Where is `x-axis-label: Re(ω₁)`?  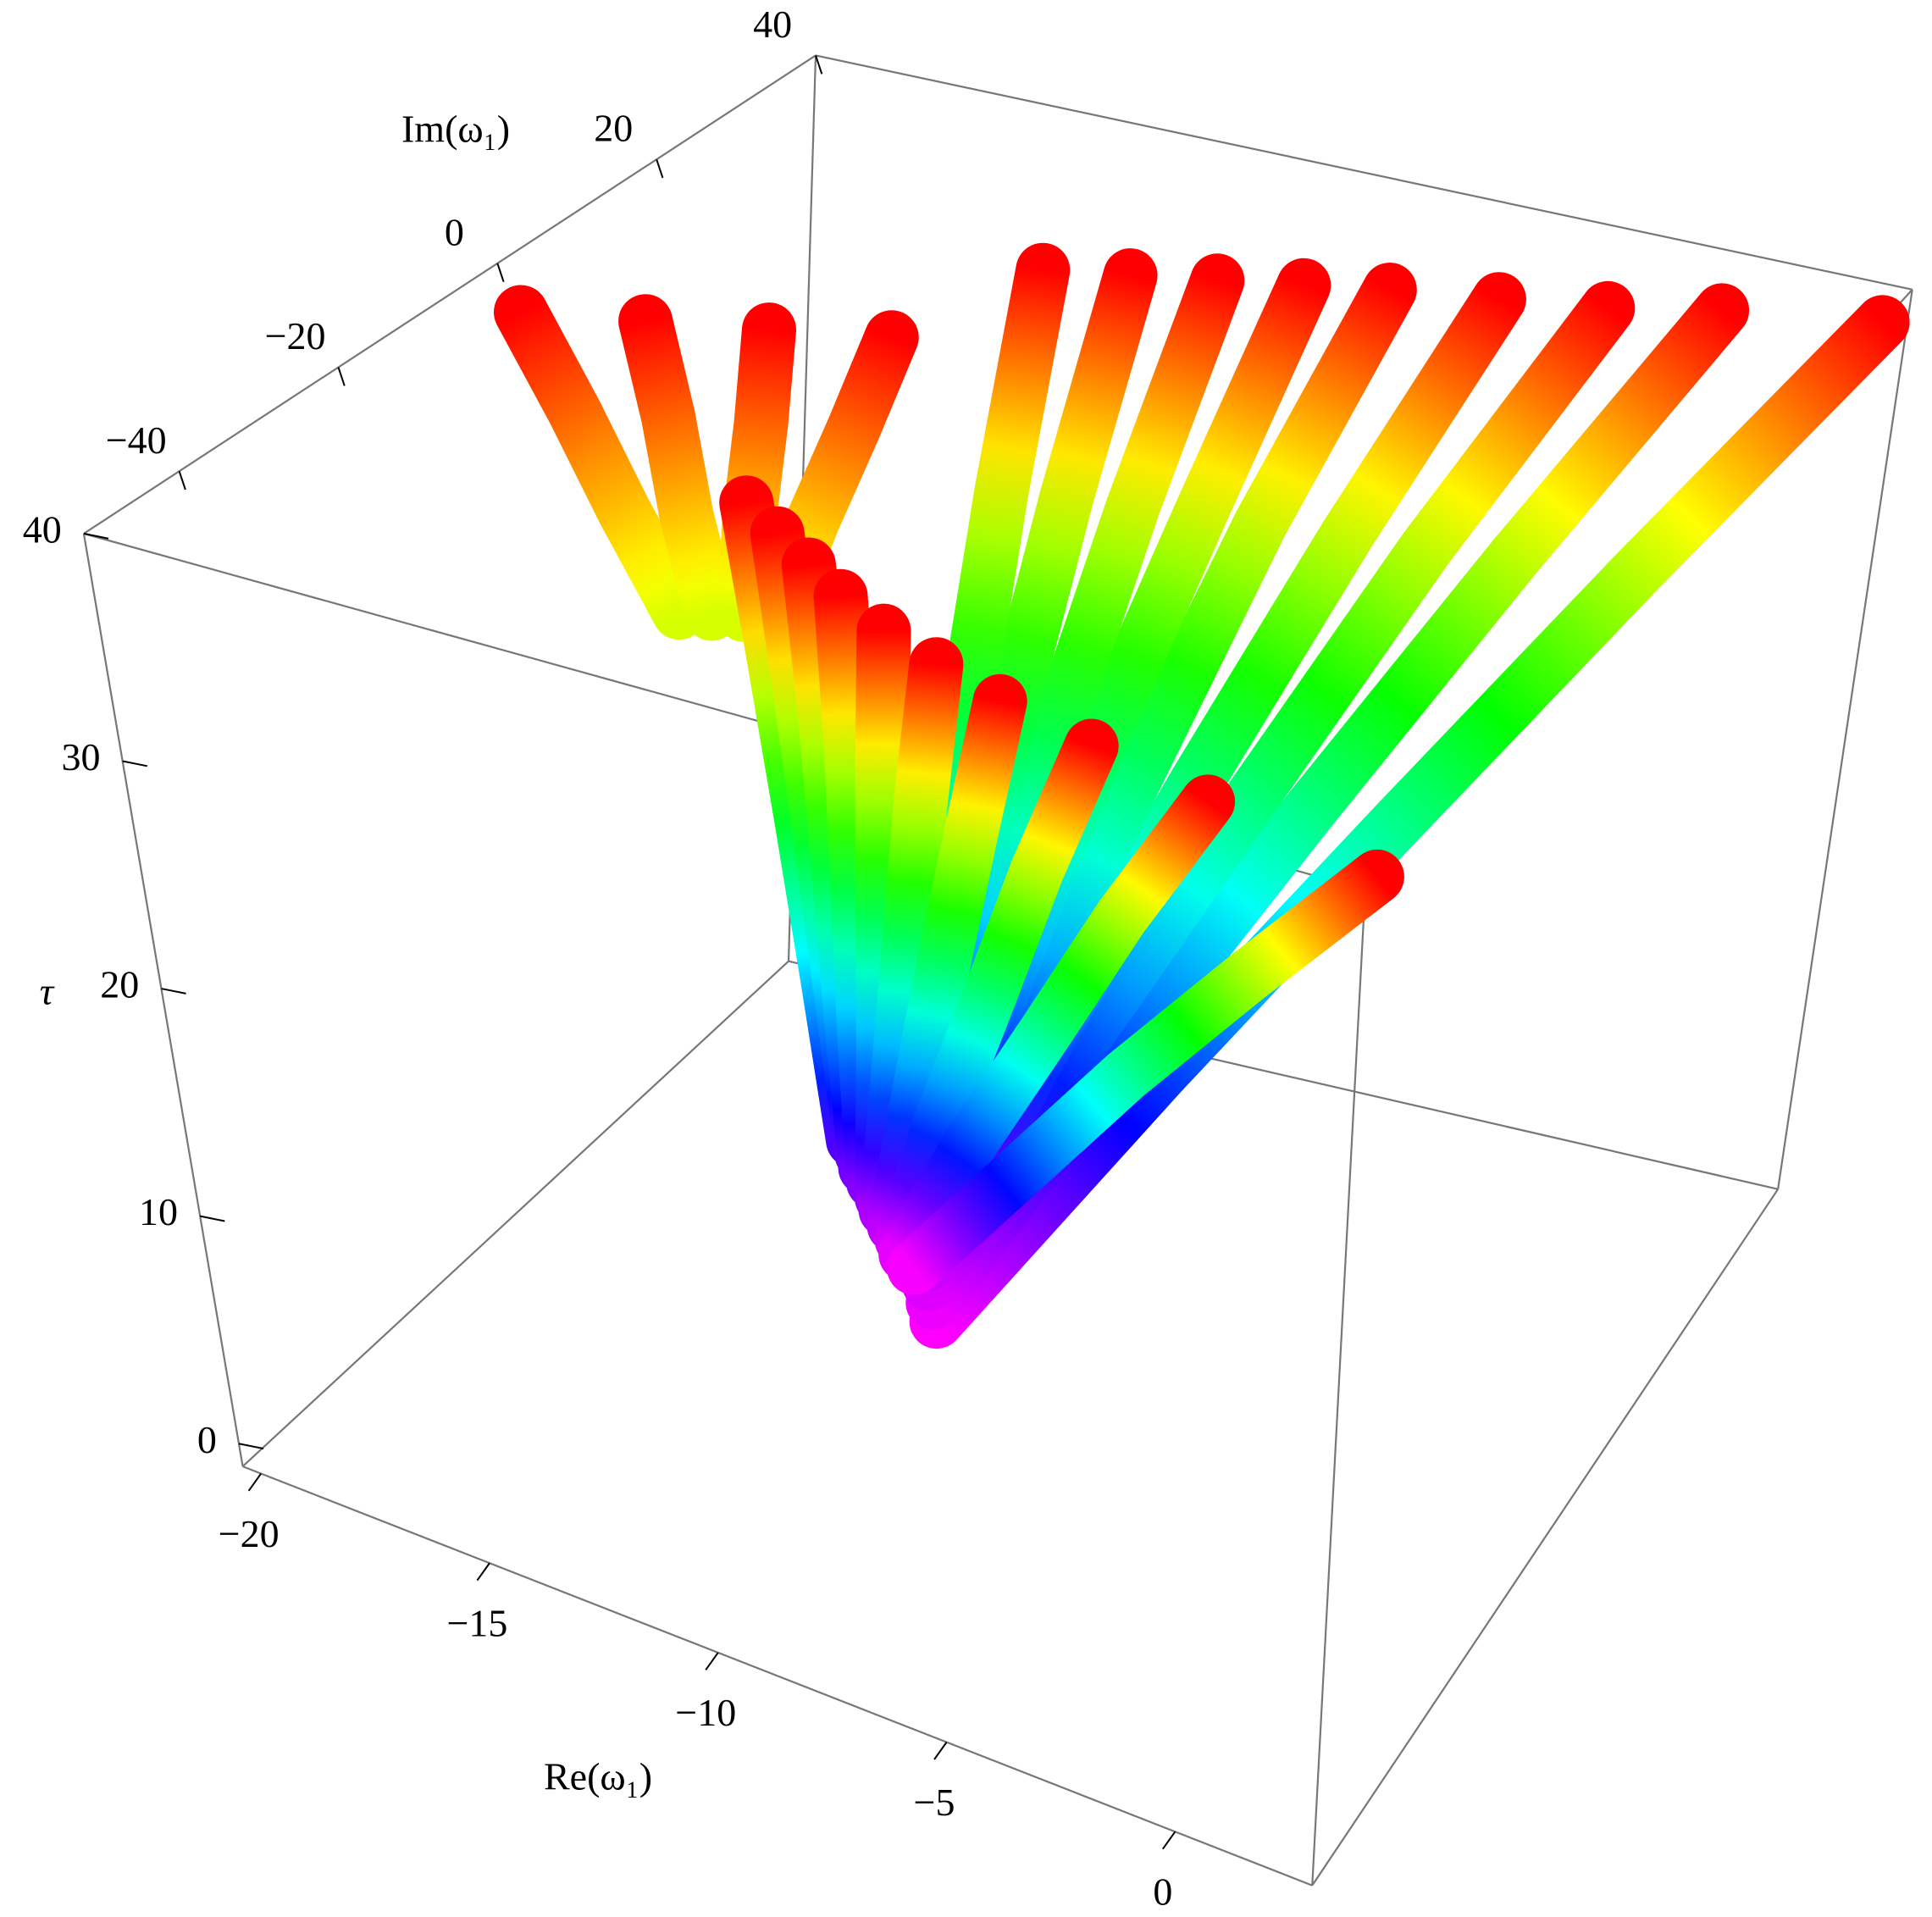
x-axis-label: Re(ω₁) is located at coordinates (598, 1777).